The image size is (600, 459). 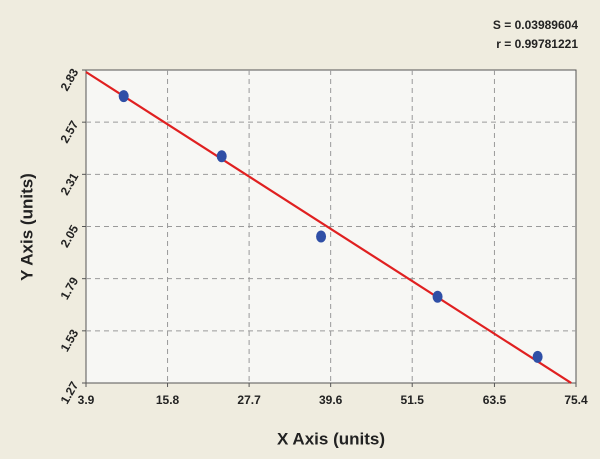 What do you see at coordinates (535, 25) in the screenshot?
I see `annotation: S = 0.03989604` at bounding box center [535, 25].